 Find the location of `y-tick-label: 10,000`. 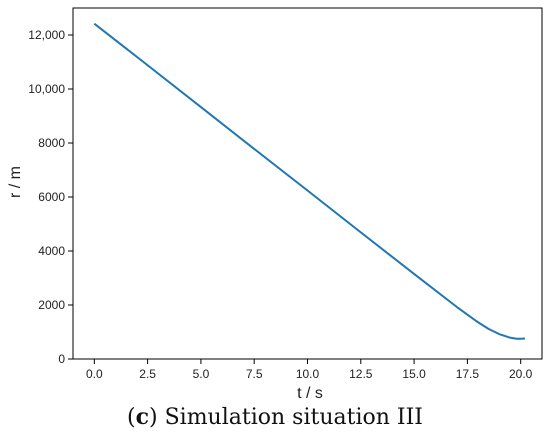

y-tick-label: 10,000 is located at coordinates (46, 89).